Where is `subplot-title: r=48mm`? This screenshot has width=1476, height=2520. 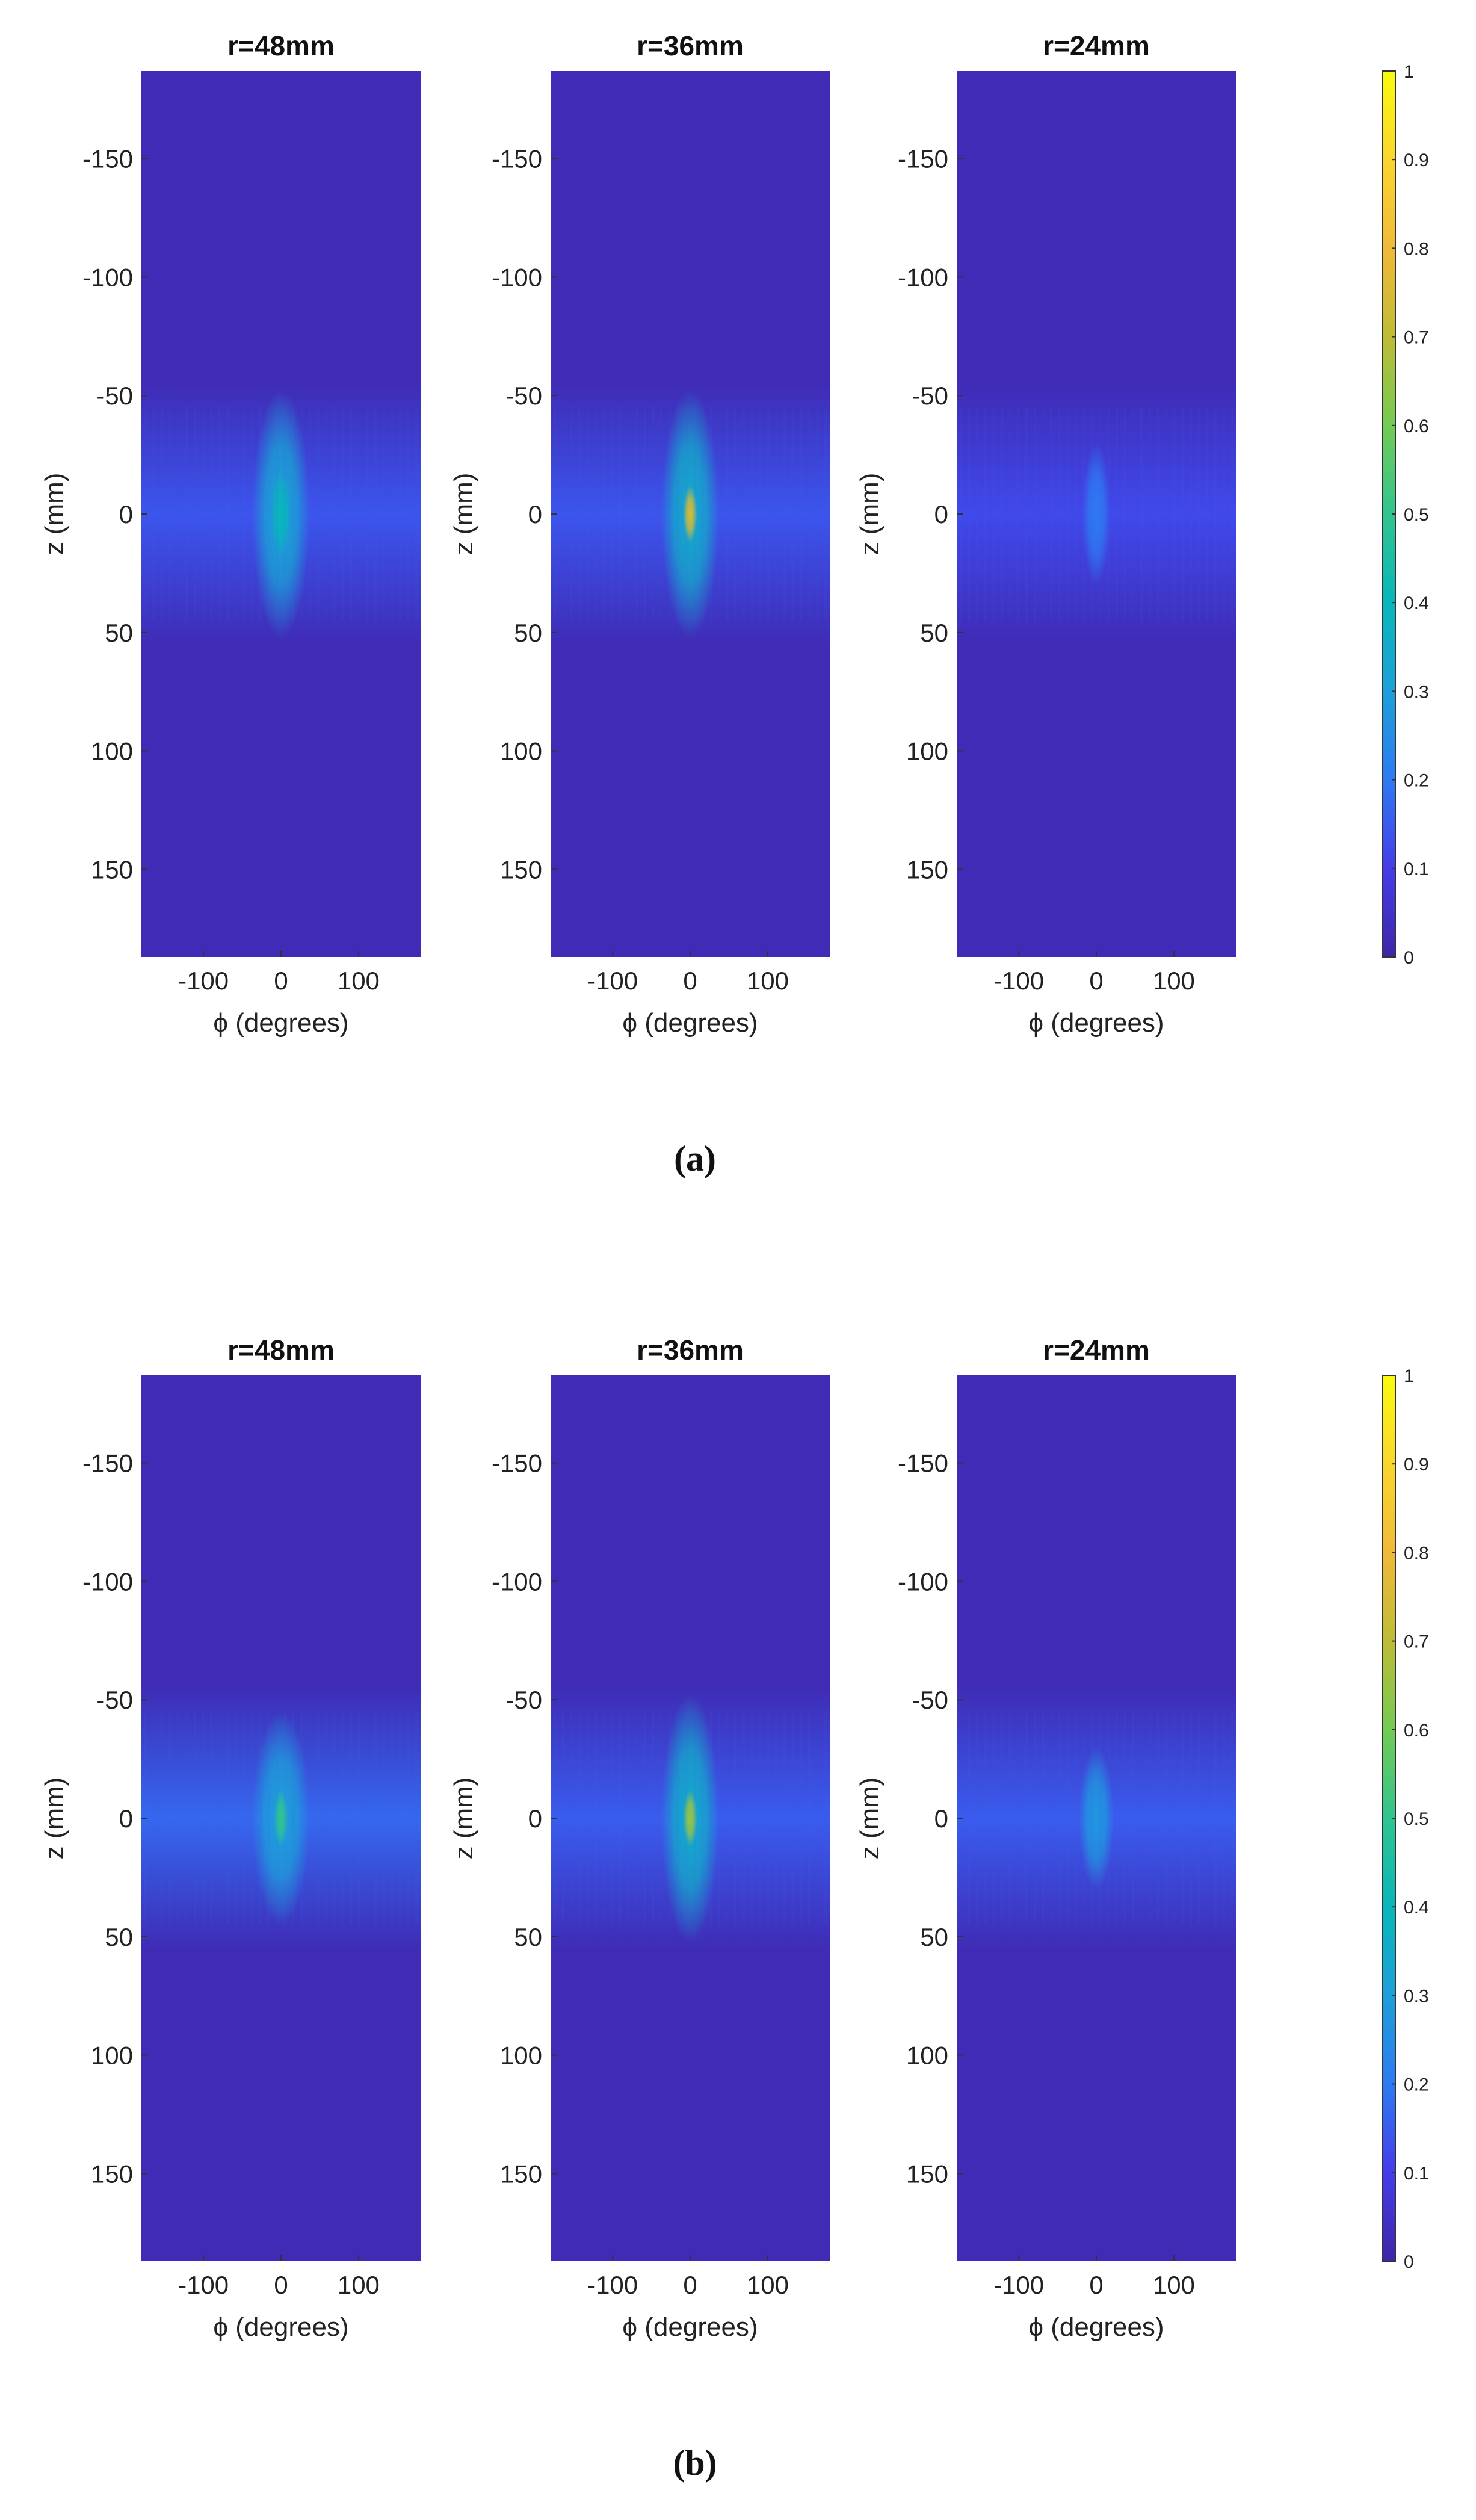 subplot-title: r=48mm is located at coordinates (281, 45).